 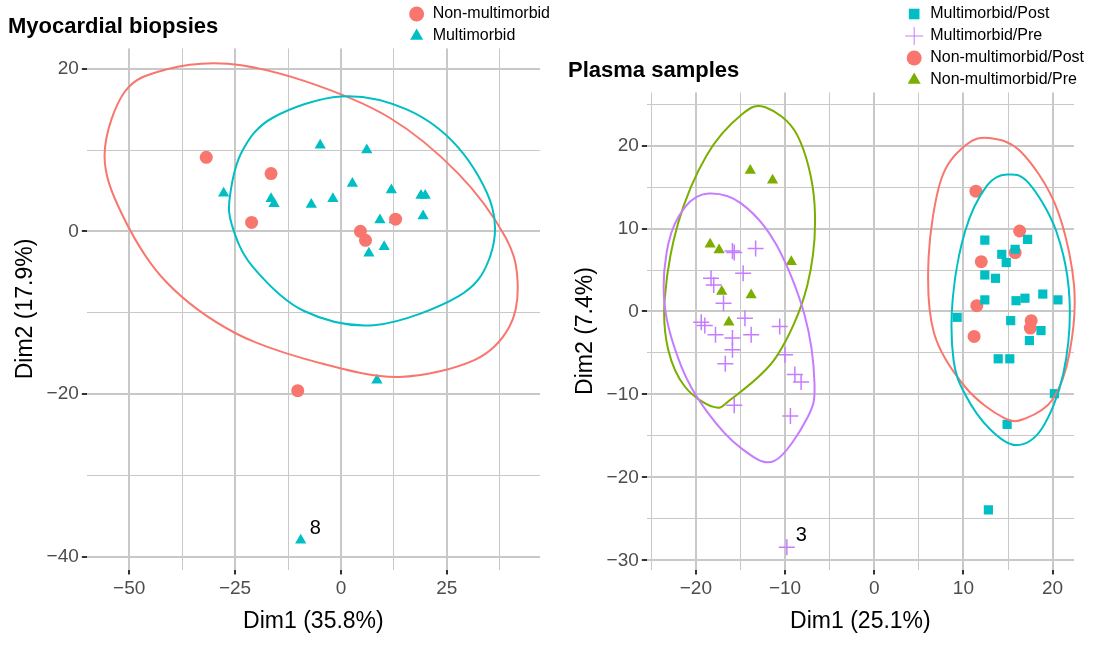 What do you see at coordinates (628, 227) in the screenshot?
I see `y-tick-label: 10` at bounding box center [628, 227].